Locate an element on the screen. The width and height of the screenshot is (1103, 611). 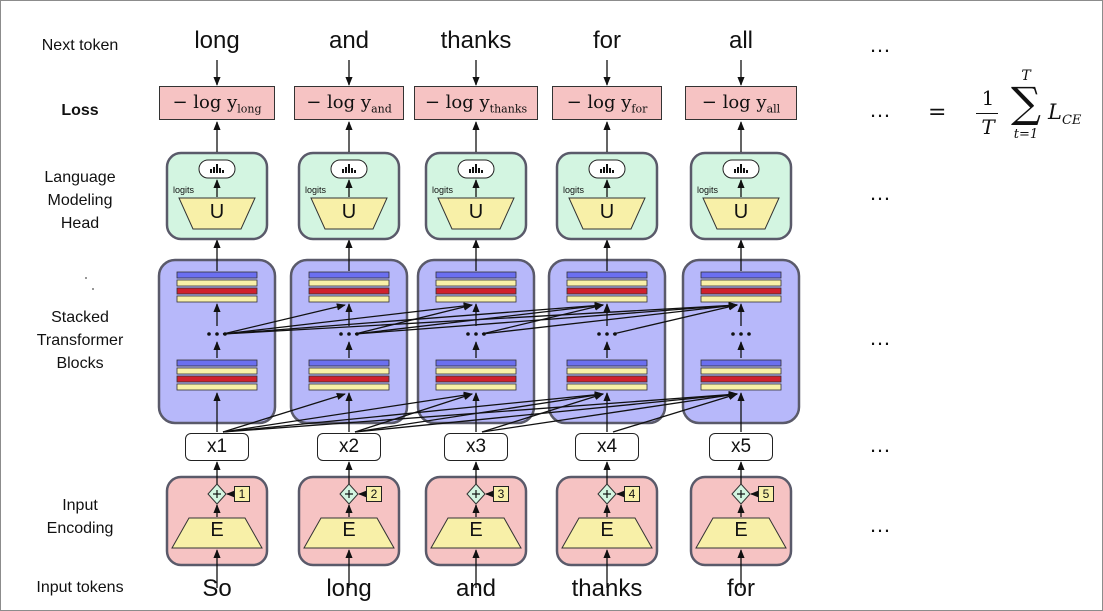
unembedding-label: U is located at coordinates (607, 212).